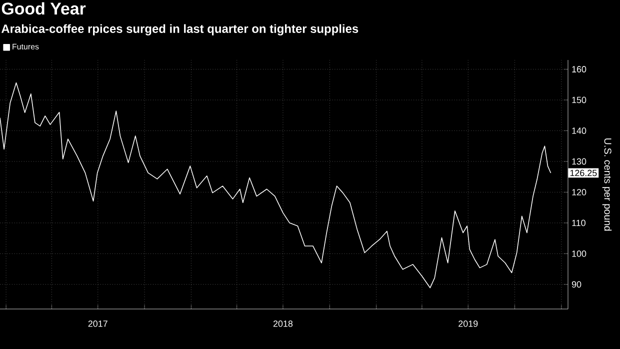 This screenshot has height=349, width=620. Describe the element at coordinates (607, 184) in the screenshot. I see `y-axis-title: U.S. cents per pound` at that location.